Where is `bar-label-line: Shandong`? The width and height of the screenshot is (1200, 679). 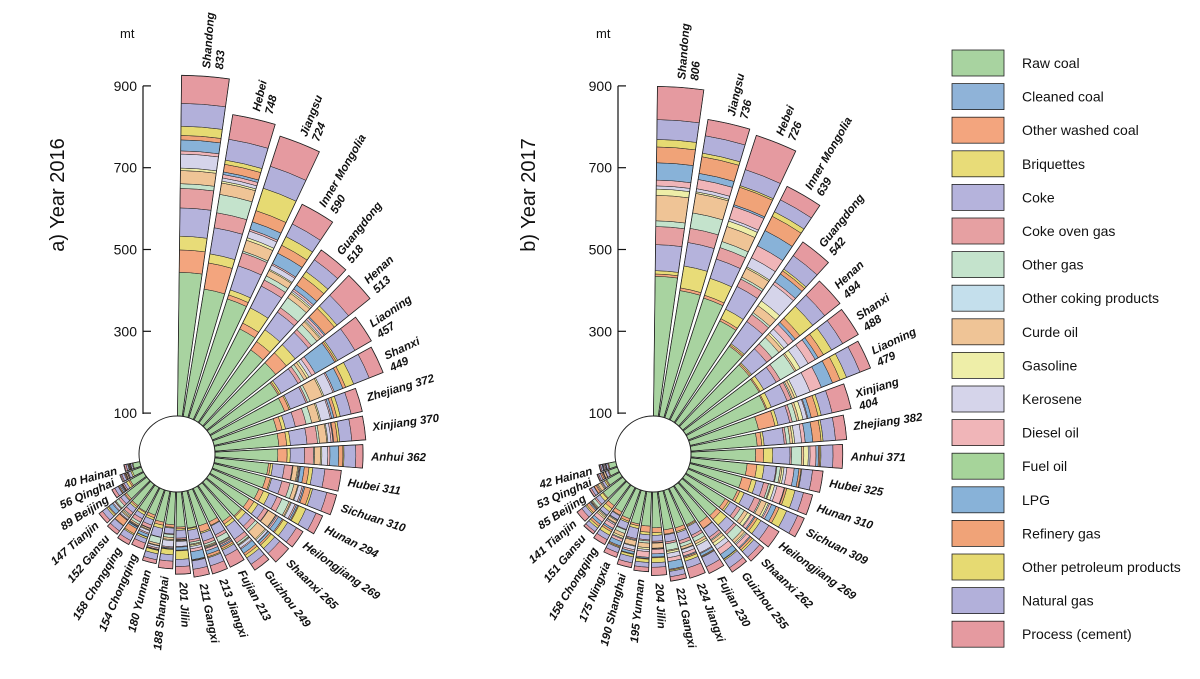
bar-label-line: Shandong is located at coordinates (209, 40).